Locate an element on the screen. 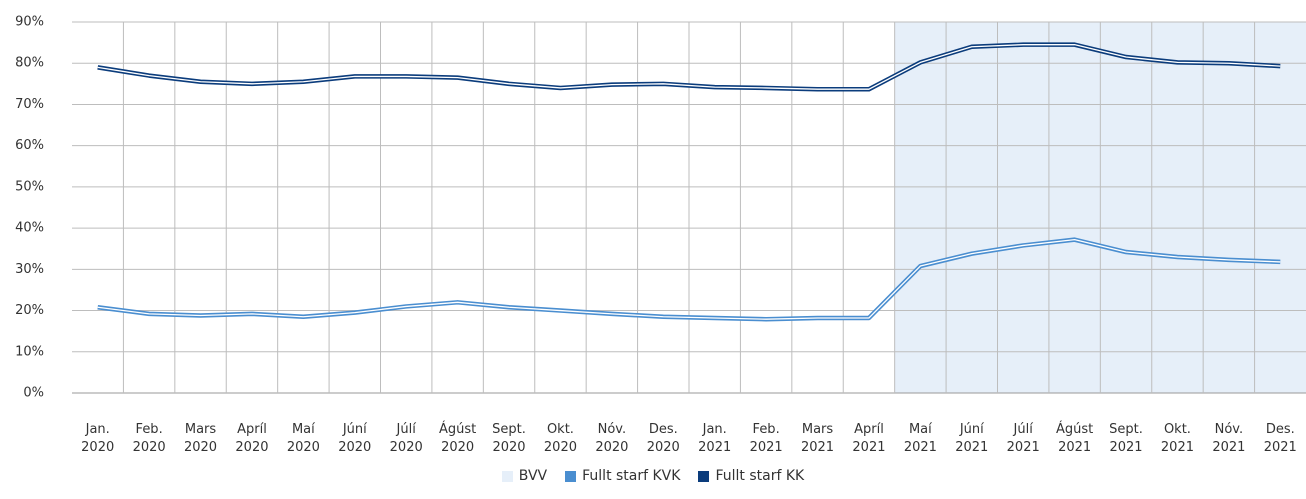  x-tick-label: Okt. 2021 is located at coordinates (1177, 438).